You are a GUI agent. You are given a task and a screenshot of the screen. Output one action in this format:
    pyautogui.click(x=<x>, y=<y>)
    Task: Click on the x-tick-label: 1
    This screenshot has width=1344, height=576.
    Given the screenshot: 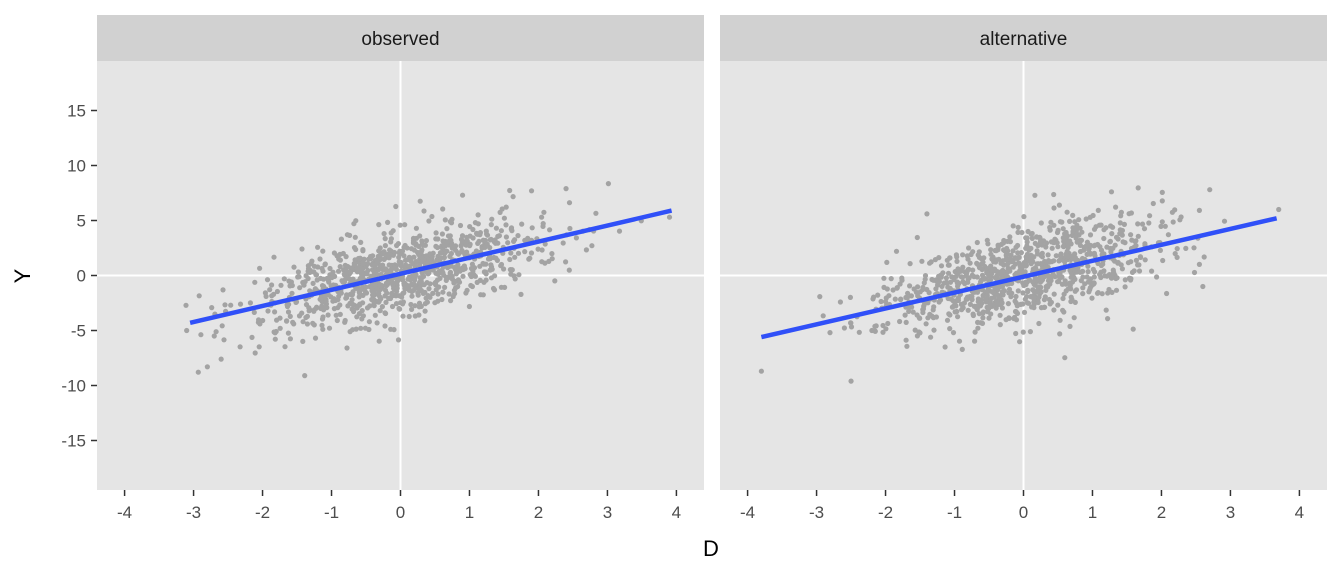 What is the action you would take?
    pyautogui.click(x=1092, y=512)
    